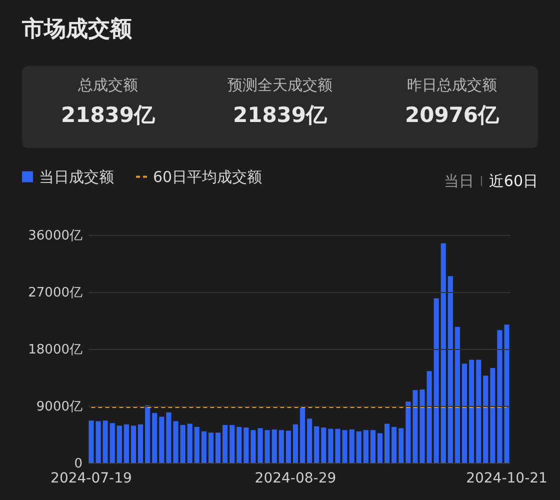  Describe the element at coordinates (76, 177) in the screenshot. I see `legend-label: 当日成交额` at that location.